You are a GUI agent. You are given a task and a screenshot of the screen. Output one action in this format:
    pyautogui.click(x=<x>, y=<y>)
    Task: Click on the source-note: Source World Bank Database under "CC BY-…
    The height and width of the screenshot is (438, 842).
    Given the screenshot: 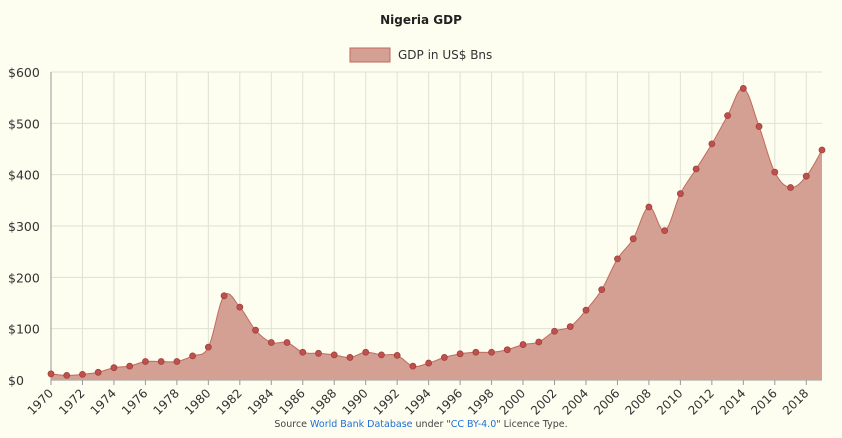 What is the action you would take?
    pyautogui.click(x=421, y=424)
    